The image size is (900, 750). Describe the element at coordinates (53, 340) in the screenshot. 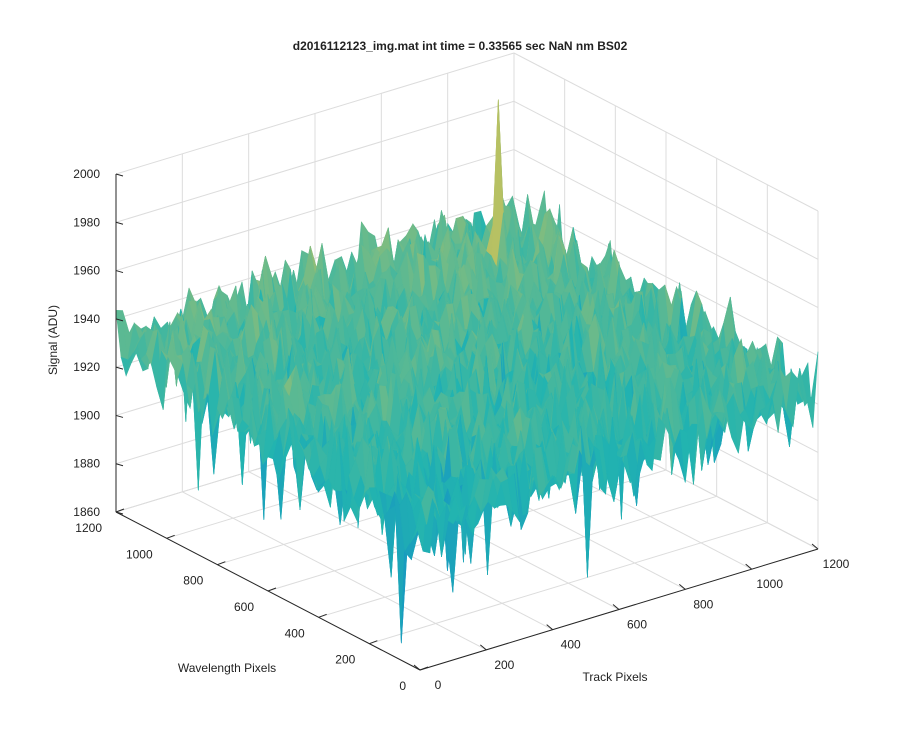

I see `z-axis-label: Signal (ADU)` at that location.